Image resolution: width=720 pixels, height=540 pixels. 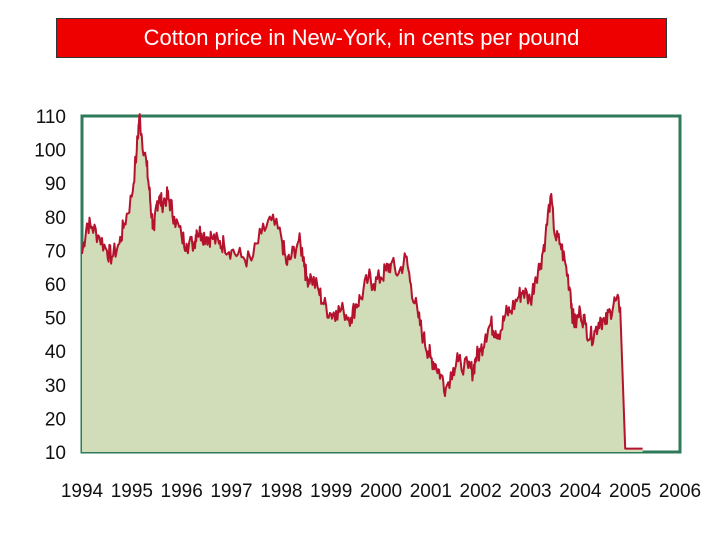 What do you see at coordinates (55, 419) in the screenshot?
I see `y-tick-label: 20` at bounding box center [55, 419].